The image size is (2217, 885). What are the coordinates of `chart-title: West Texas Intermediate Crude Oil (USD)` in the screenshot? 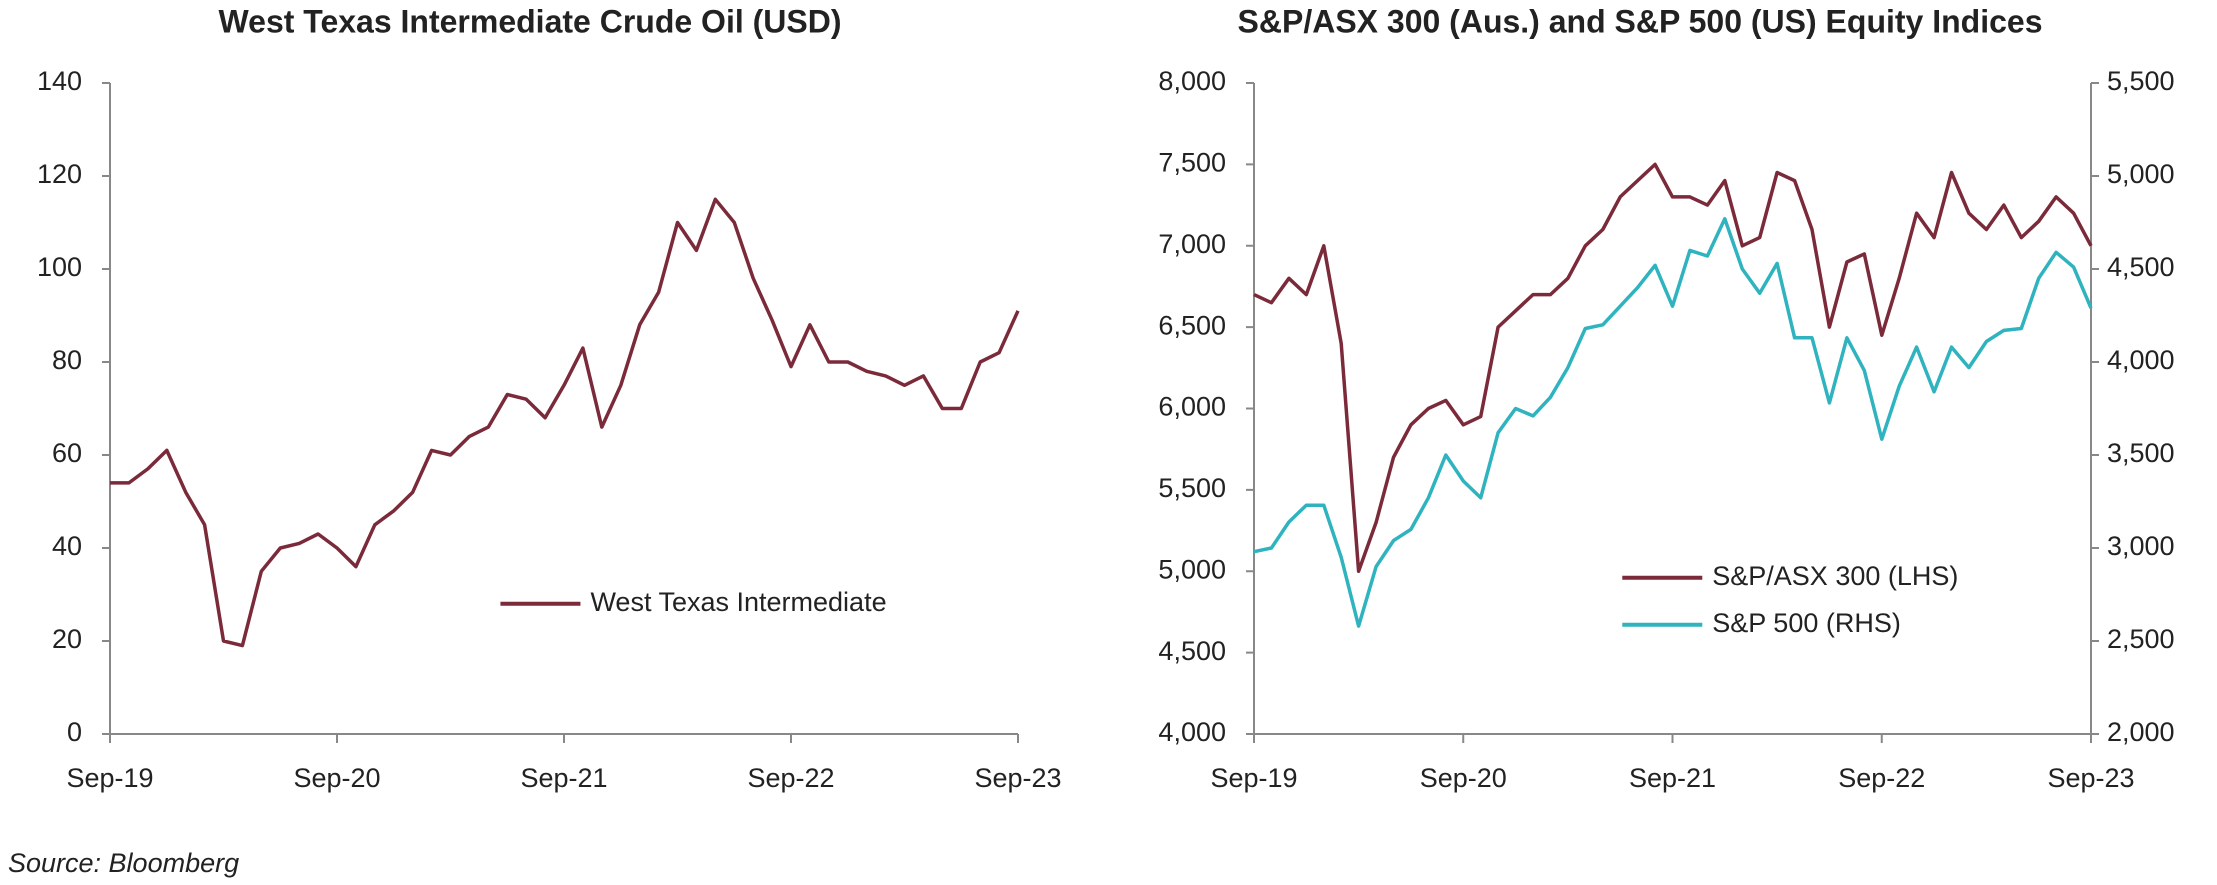 It's located at (530, 21).